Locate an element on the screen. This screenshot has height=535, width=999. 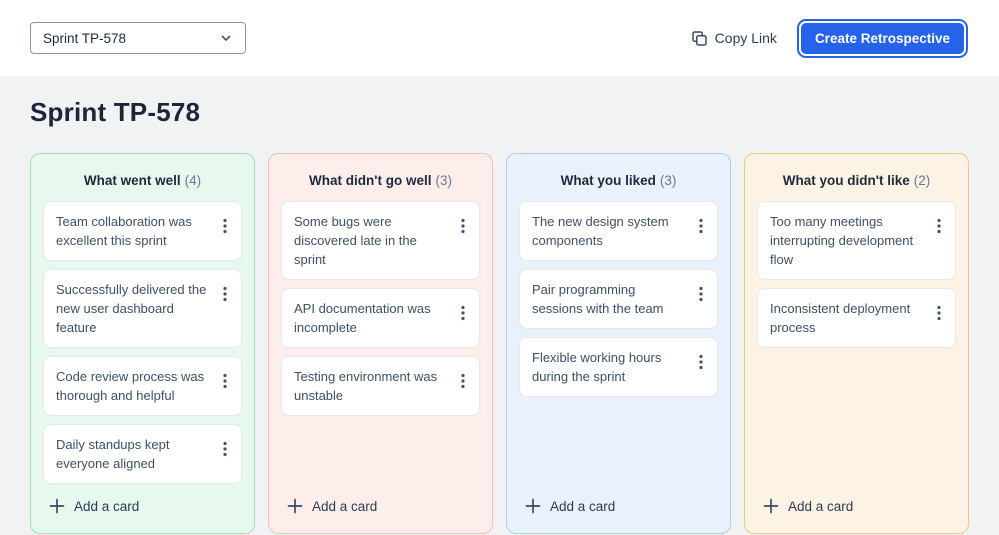
retro-card-text: Daily standups kept everyone aligned is located at coordinates (113, 454).